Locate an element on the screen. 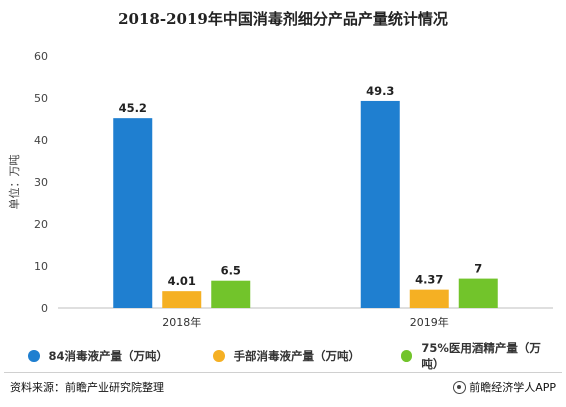  legend-item: 84消毒液产量（万吨） is located at coordinates (98, 356).